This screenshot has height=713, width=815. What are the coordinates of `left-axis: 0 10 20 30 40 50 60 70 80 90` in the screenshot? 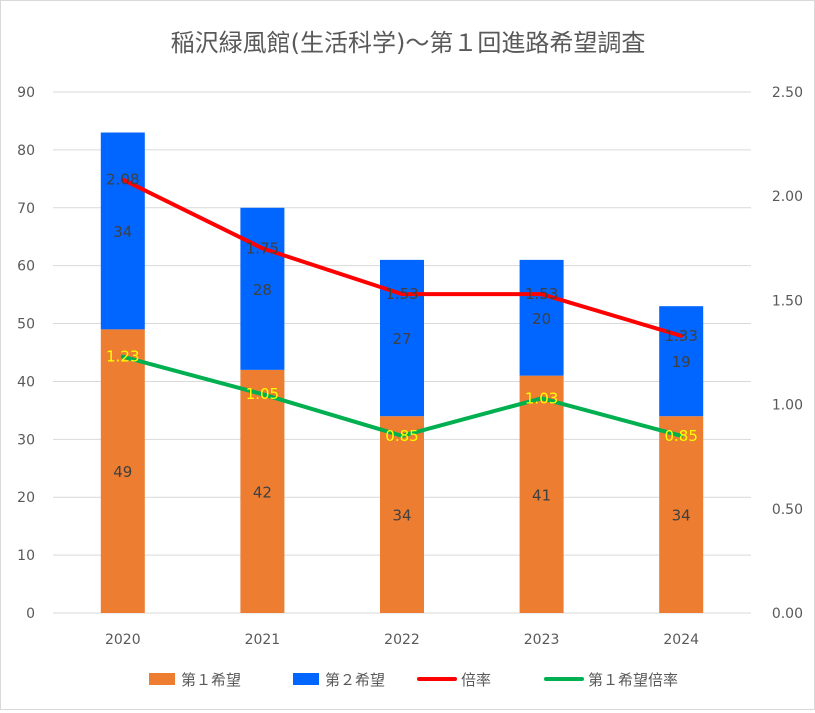 It's located at (26, 353).